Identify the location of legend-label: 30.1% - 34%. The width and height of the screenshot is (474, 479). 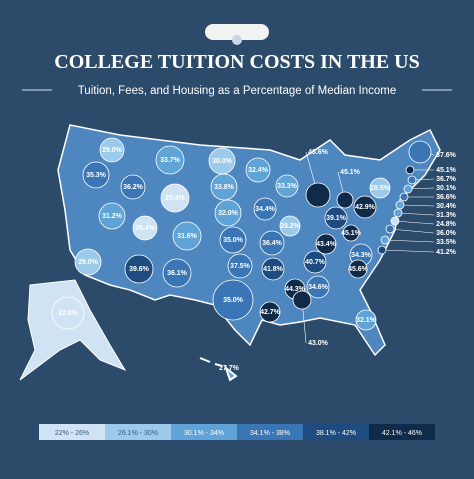
(204, 433).